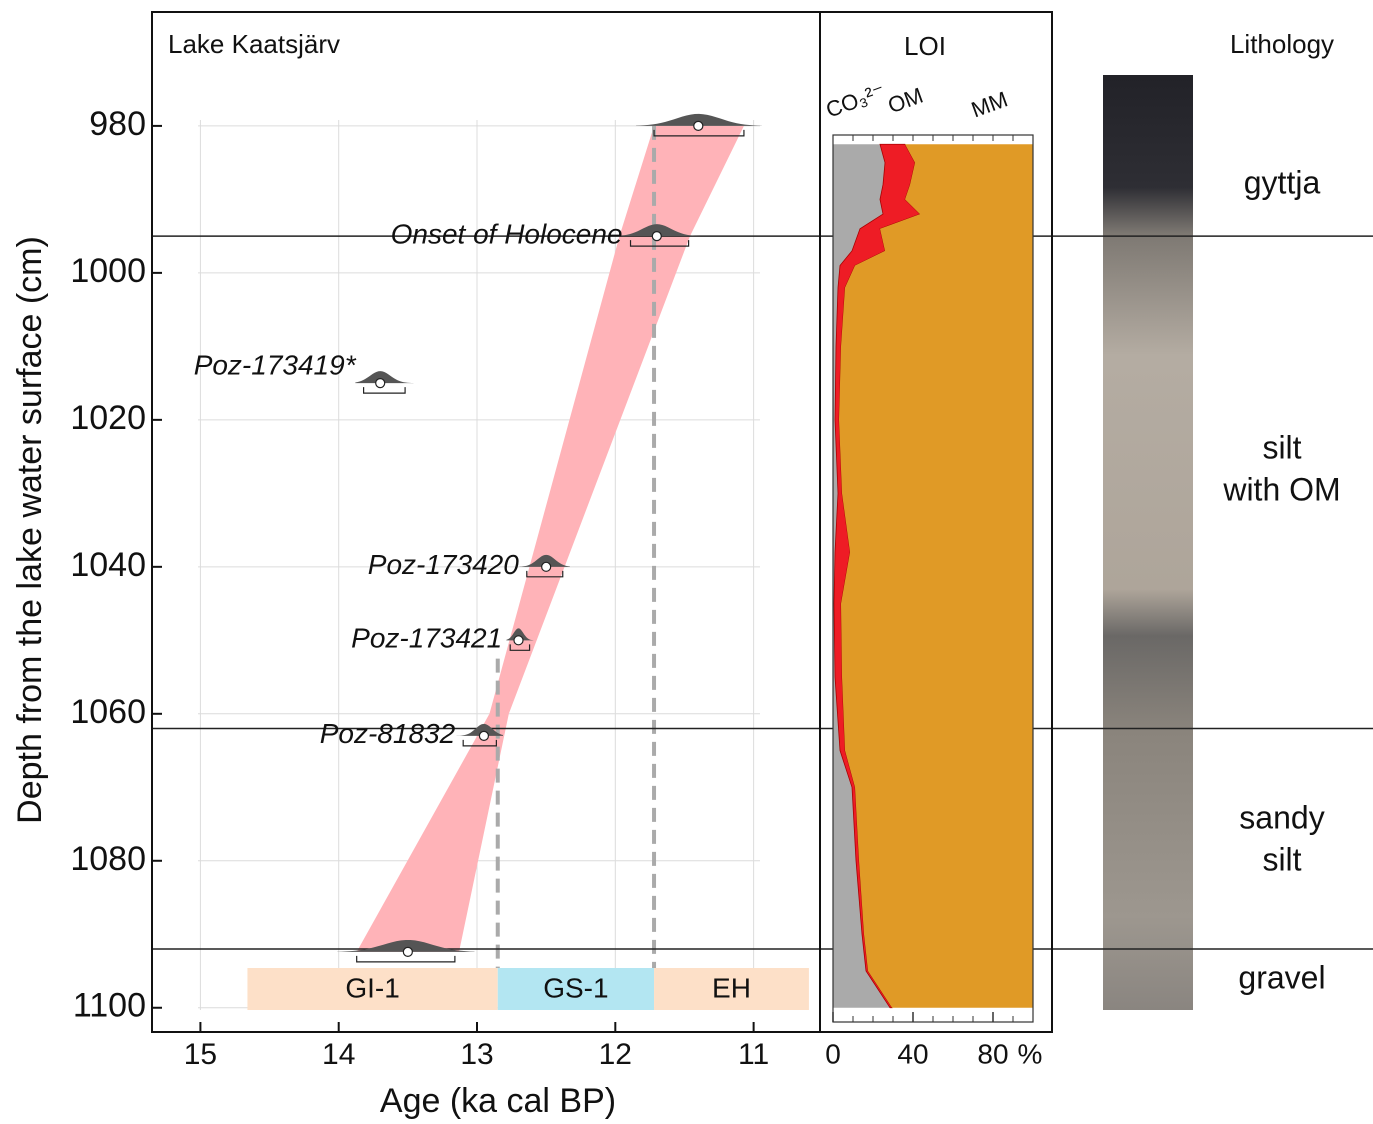  Describe the element at coordinates (109, 1006) in the screenshot. I see `y-tick-label: 1100` at that location.